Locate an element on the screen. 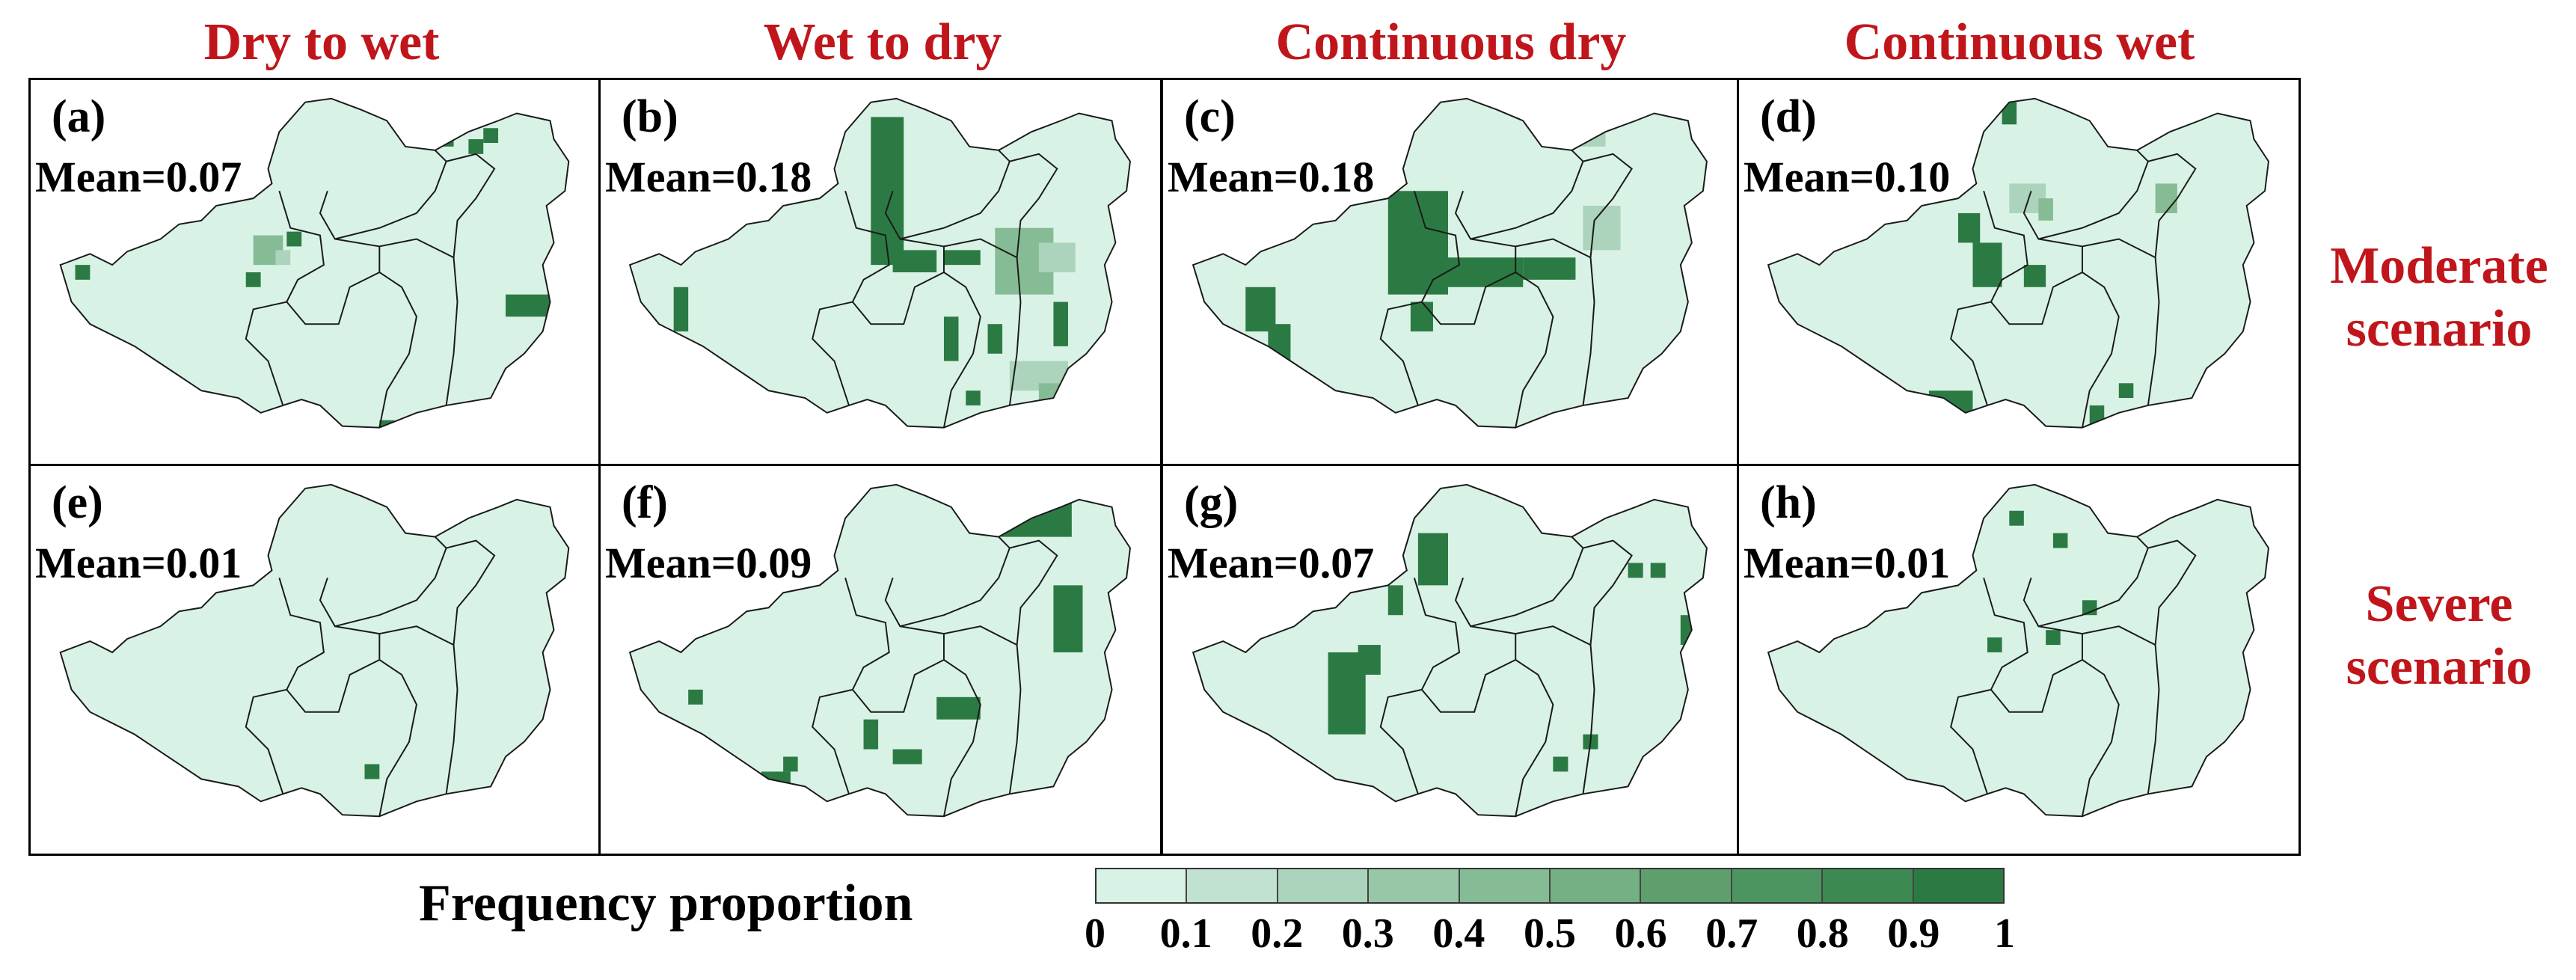  mean-value: Mean=0.18 is located at coordinates (1271, 177).